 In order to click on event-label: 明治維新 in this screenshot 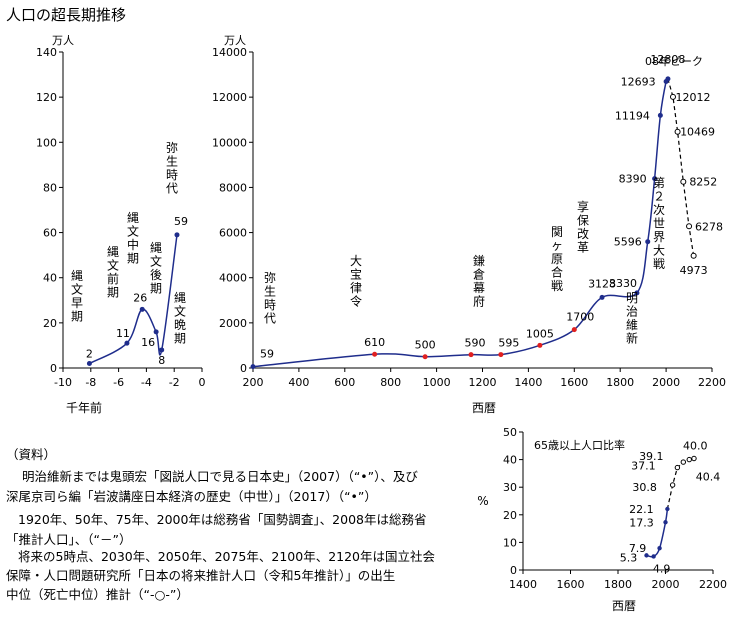, I will do `click(632, 318)`.